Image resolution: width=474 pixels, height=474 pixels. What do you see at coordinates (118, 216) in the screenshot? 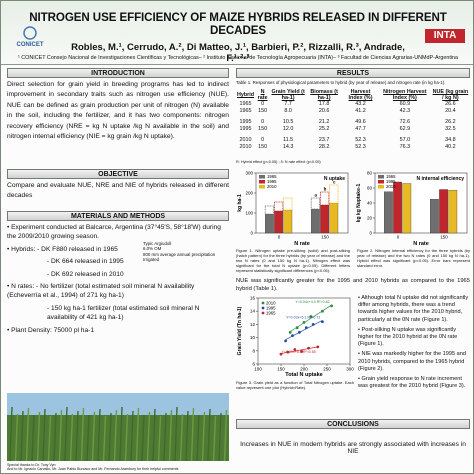
I see `section-heading: MATERIALS AND METHODS` at bounding box center [118, 216].